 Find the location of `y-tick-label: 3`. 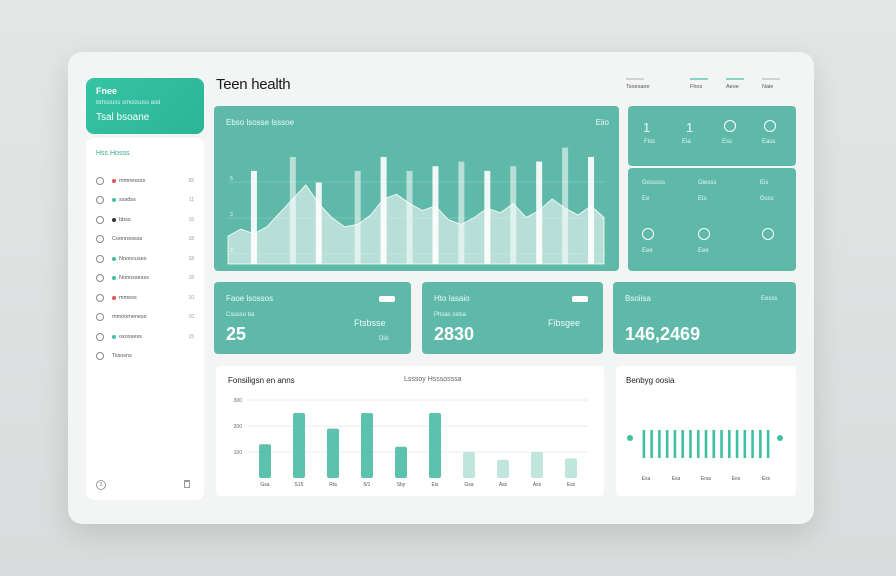

y-tick-label: 3 is located at coordinates (231, 215).